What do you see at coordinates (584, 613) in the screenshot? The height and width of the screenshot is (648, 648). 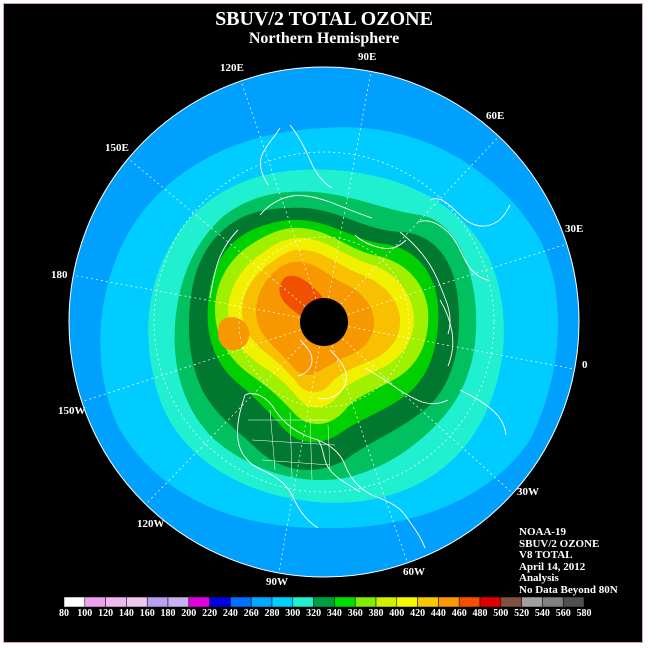 I see `colorbar-tick-label: 580` at bounding box center [584, 613].